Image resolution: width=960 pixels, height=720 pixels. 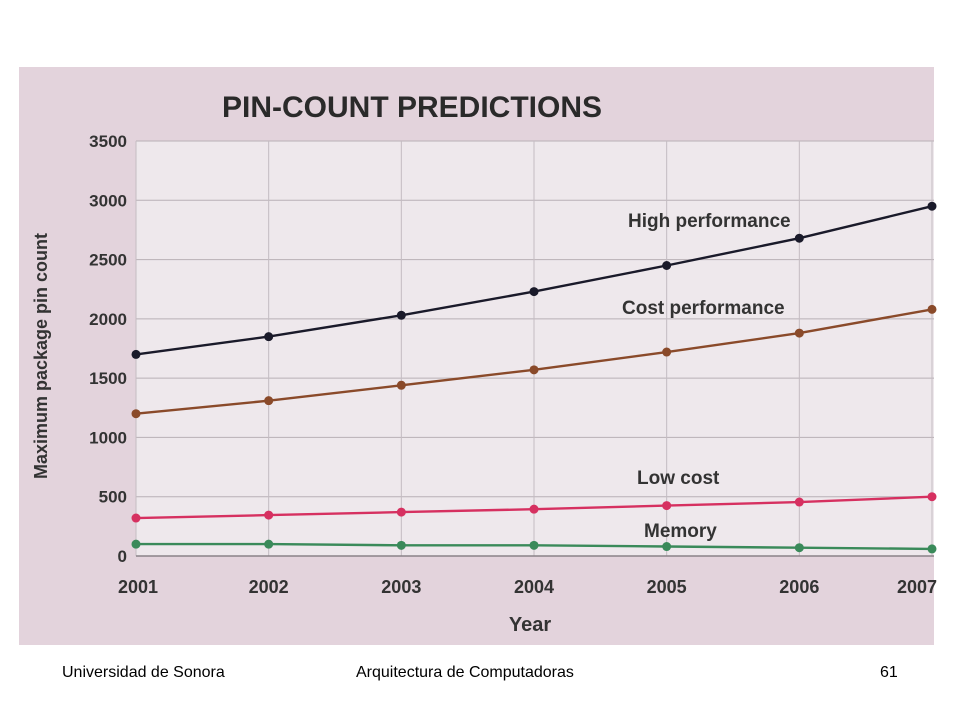 What do you see at coordinates (412, 107) in the screenshot?
I see `chart-title: PIN-COUNT PREDICTIONS` at bounding box center [412, 107].